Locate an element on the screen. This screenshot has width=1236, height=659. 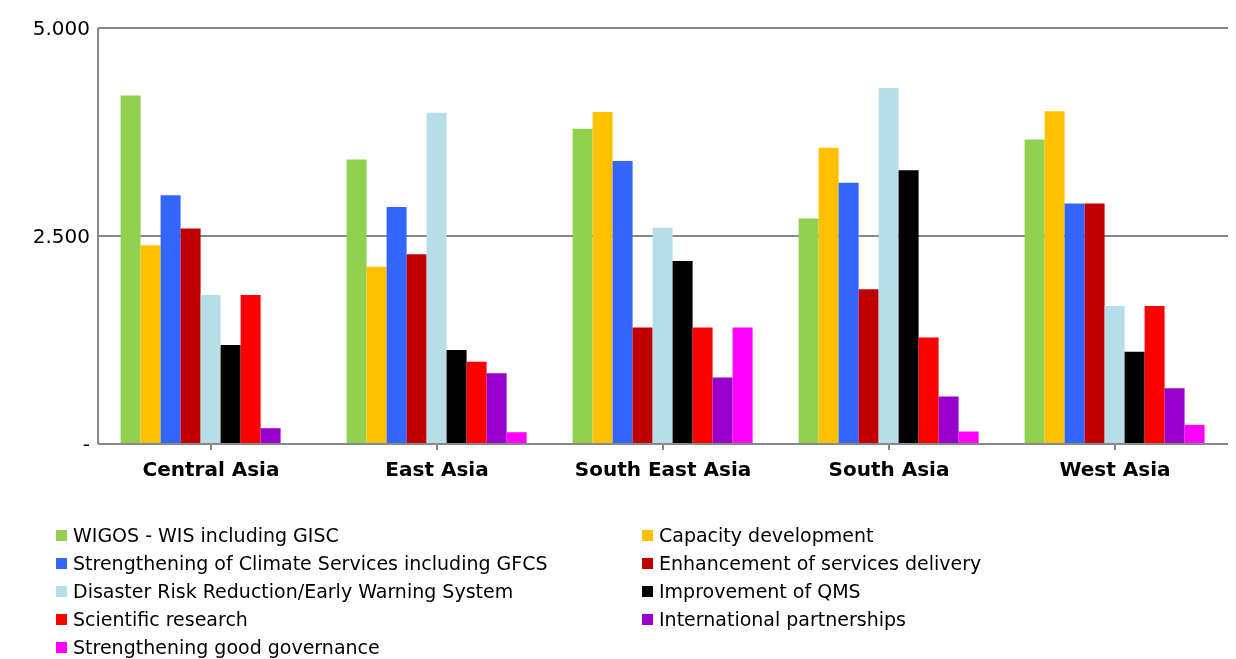
legend-label: Strengthening good governance is located at coordinates (226, 647).